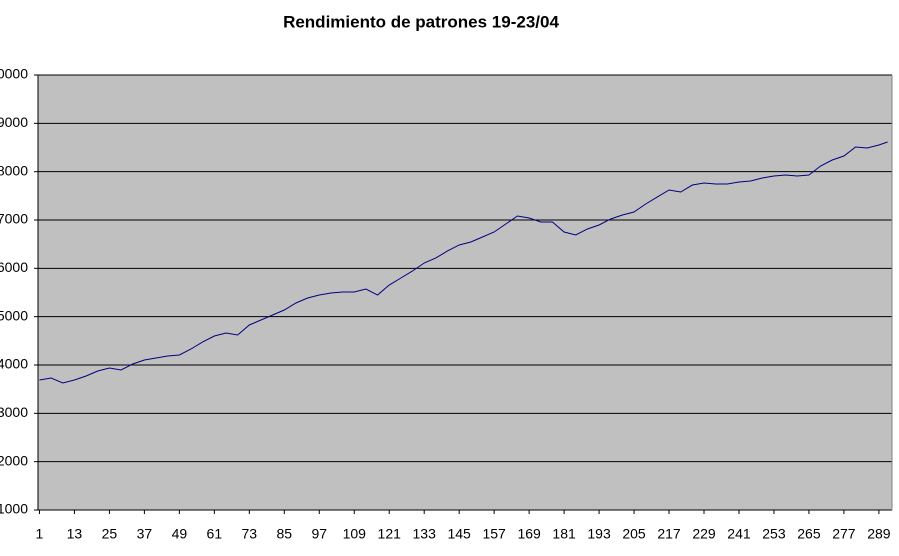 Image resolution: width=899 pixels, height=556 pixels. Describe the element at coordinates (564, 534) in the screenshot. I see `x-tick-label: 181` at that location.